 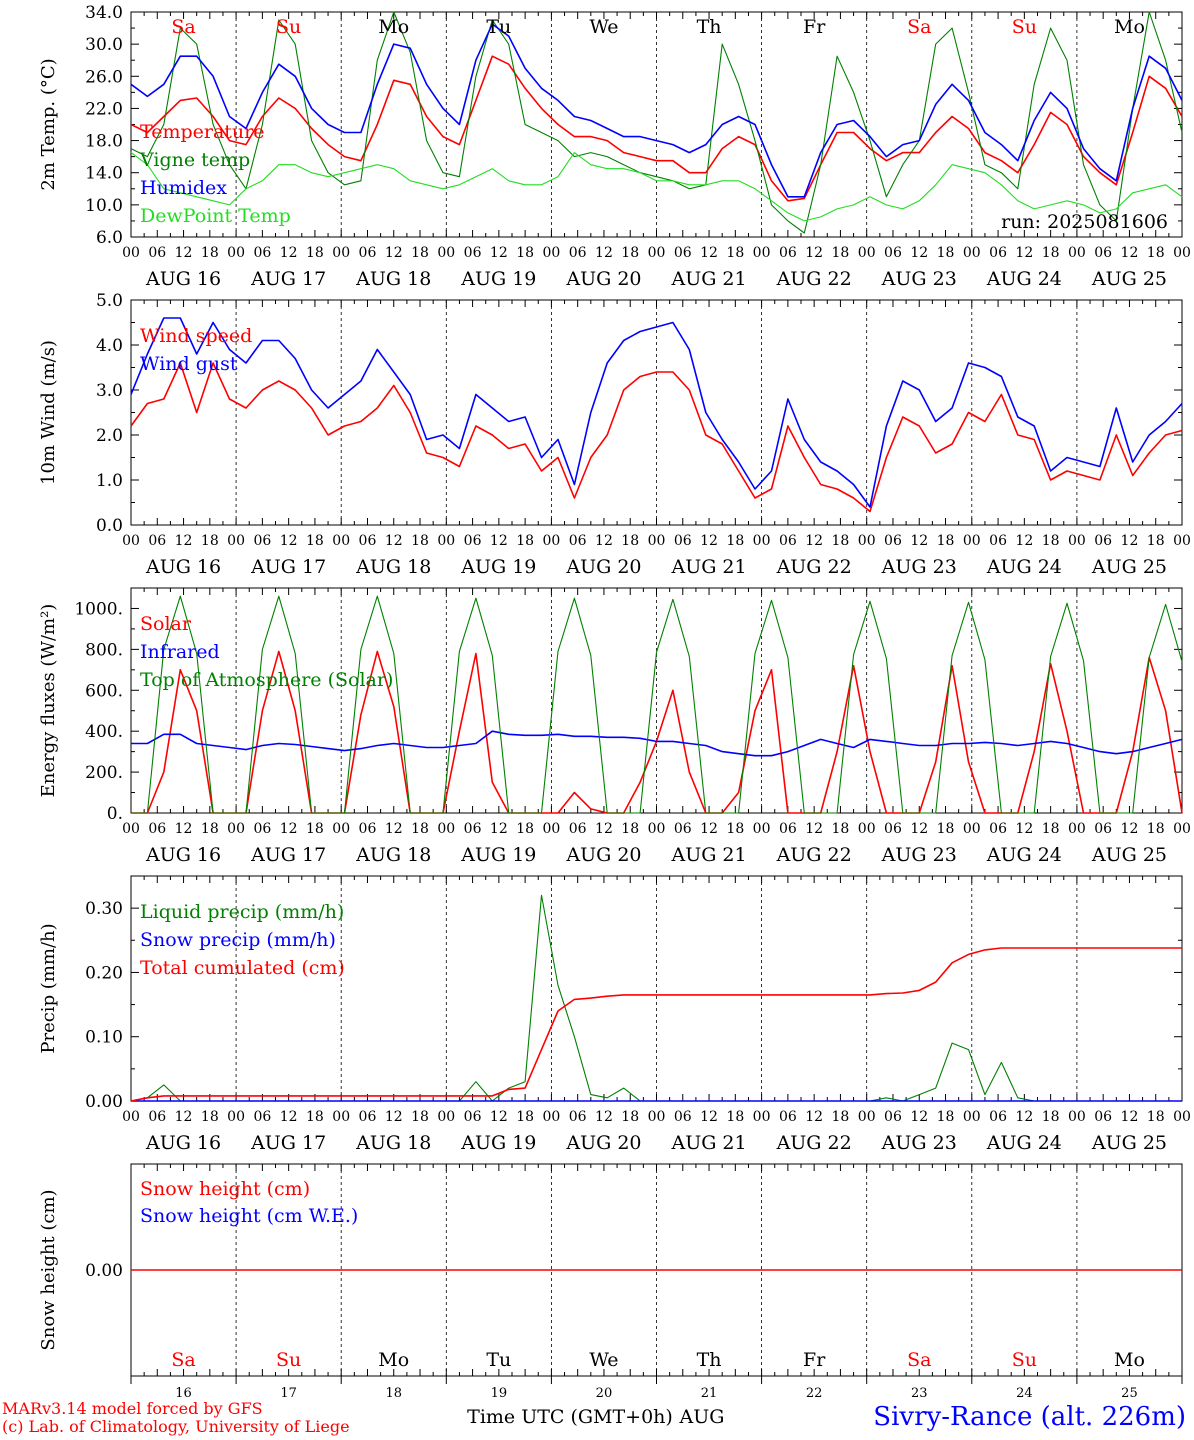 I want to click on y-tick-label: 26.0, so click(x=104, y=77).